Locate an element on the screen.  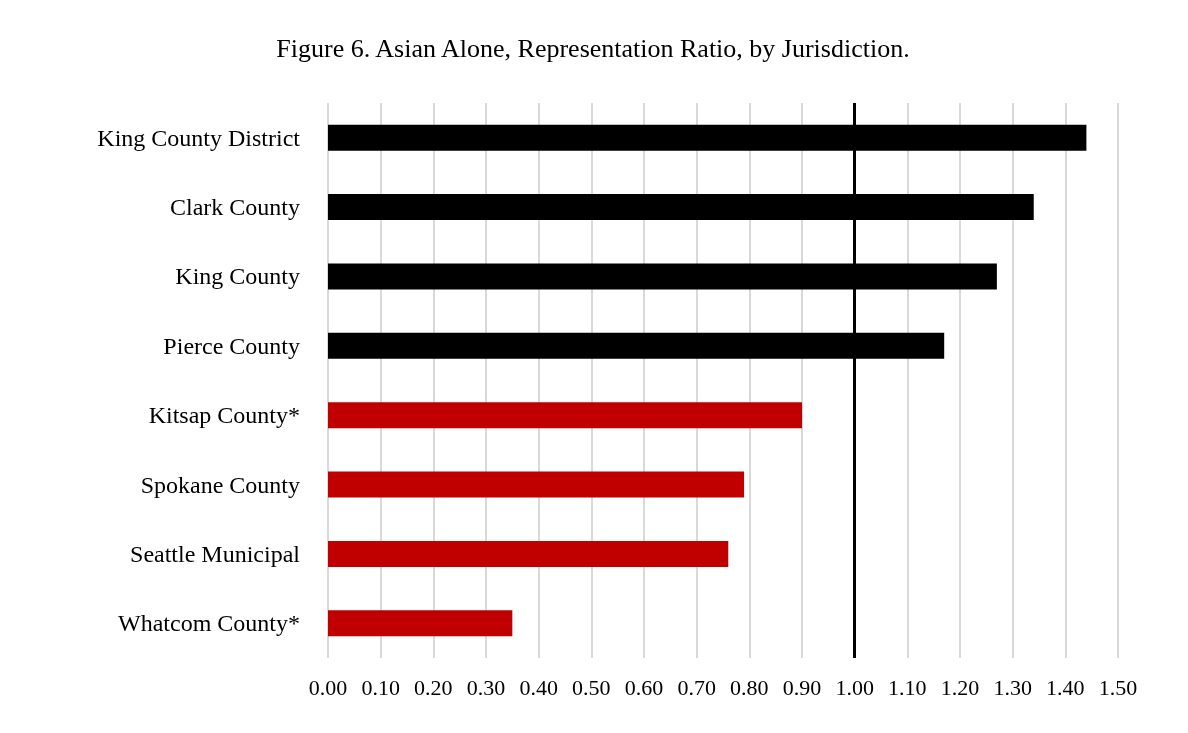
x-tick-label: 0.90 is located at coordinates (802, 687).